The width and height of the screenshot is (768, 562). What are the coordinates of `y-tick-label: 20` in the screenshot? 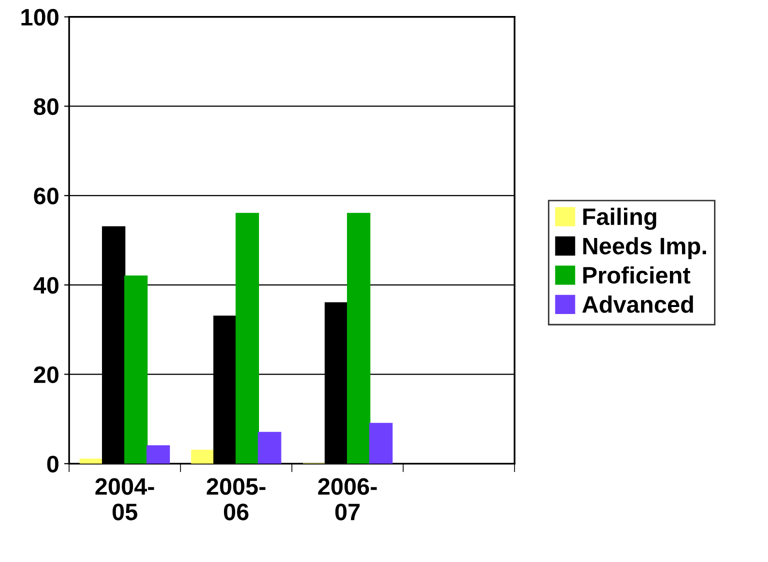 It's located at (46, 375).